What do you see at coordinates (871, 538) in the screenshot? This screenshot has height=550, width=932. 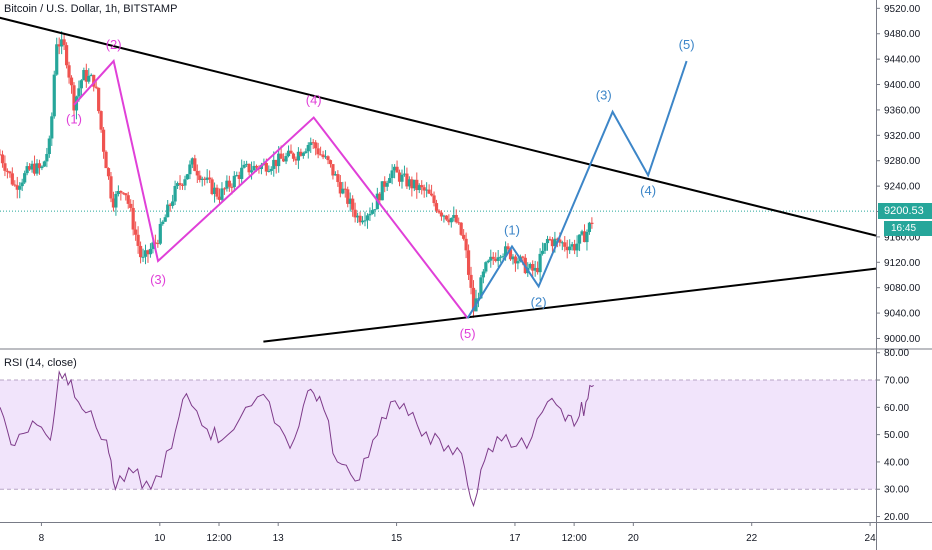 I see `time-tick-label: 24` at bounding box center [871, 538].